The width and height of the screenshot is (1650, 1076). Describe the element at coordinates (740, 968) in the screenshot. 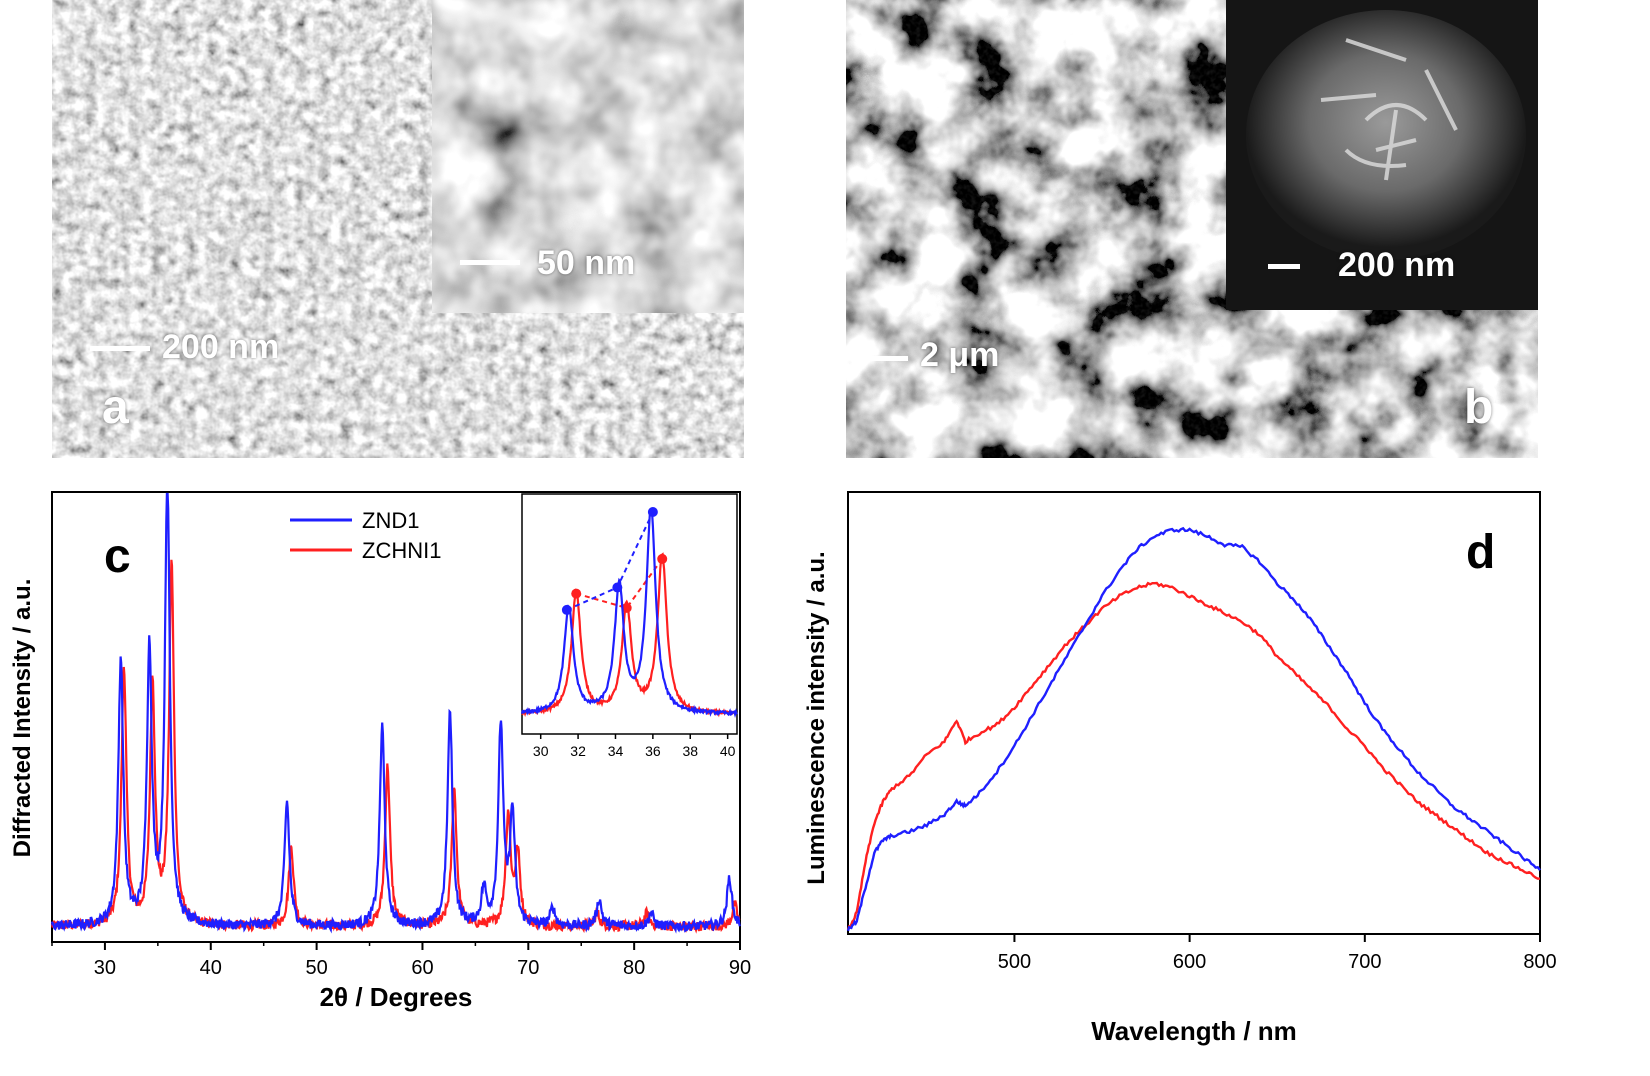

I see `xrd-x-tick-label: 90` at that location.